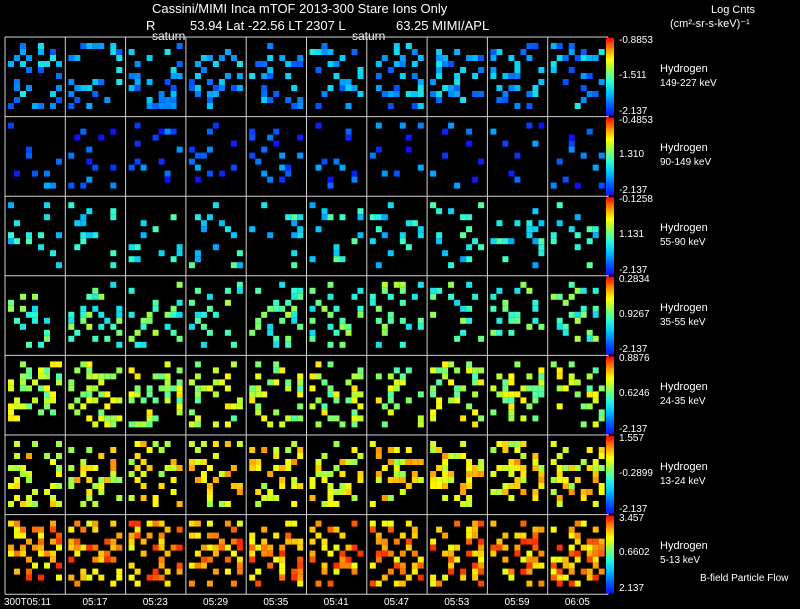 The image size is (800, 609). What do you see at coordinates (151, 25) in the screenshot?
I see `info-r-label: R` at bounding box center [151, 25].